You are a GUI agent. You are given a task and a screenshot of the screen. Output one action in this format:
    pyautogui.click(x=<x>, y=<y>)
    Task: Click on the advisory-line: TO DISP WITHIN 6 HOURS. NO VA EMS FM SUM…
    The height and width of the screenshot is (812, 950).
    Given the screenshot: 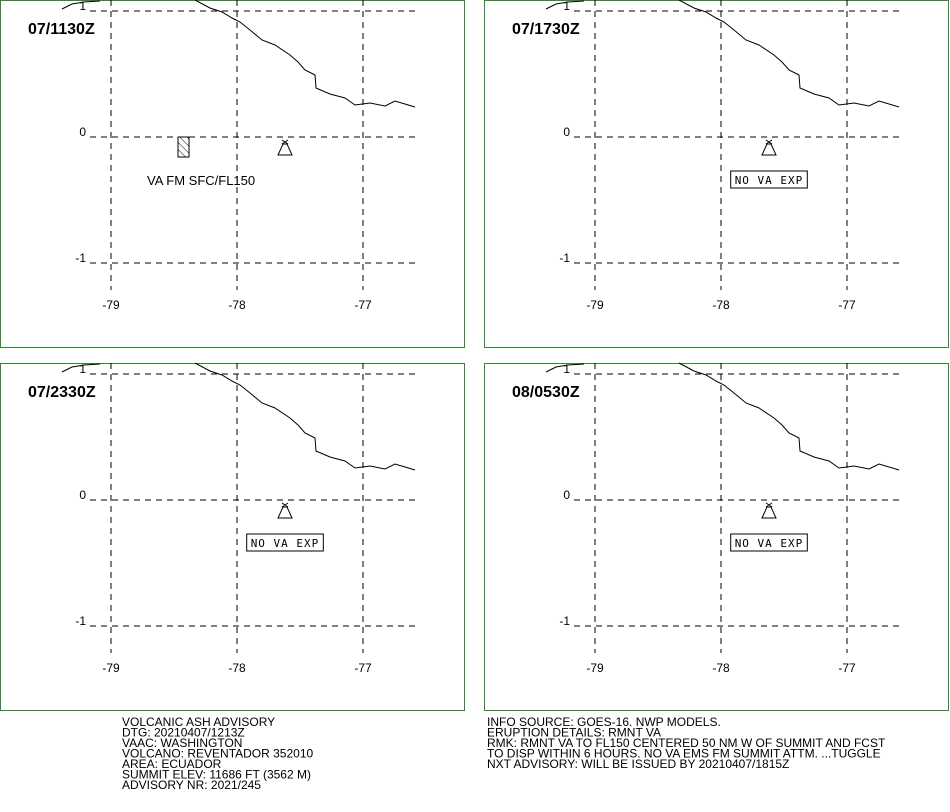 What is the action you would take?
    pyautogui.click(x=684, y=754)
    